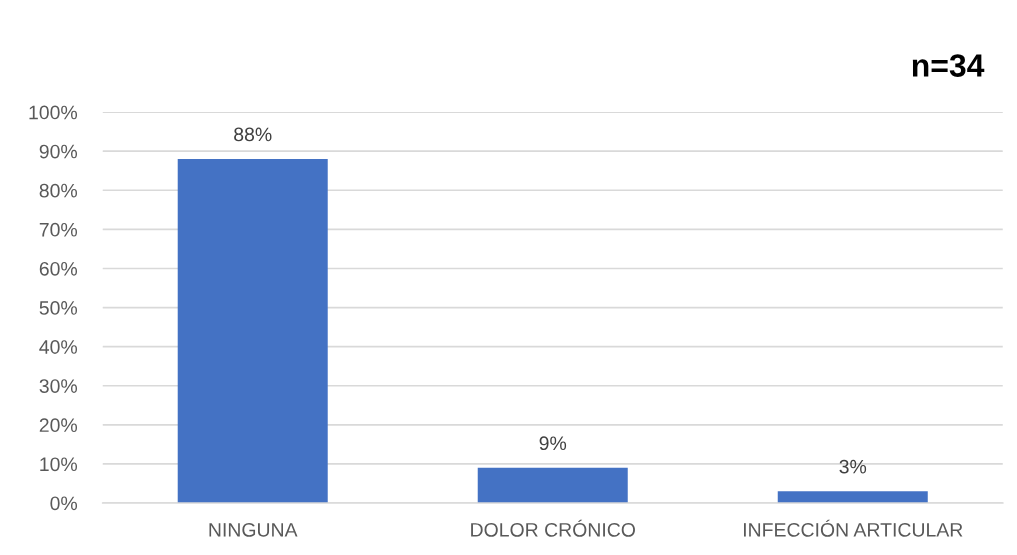  Describe the element at coordinates (58, 190) in the screenshot. I see `y-tick-label: 80%` at that location.